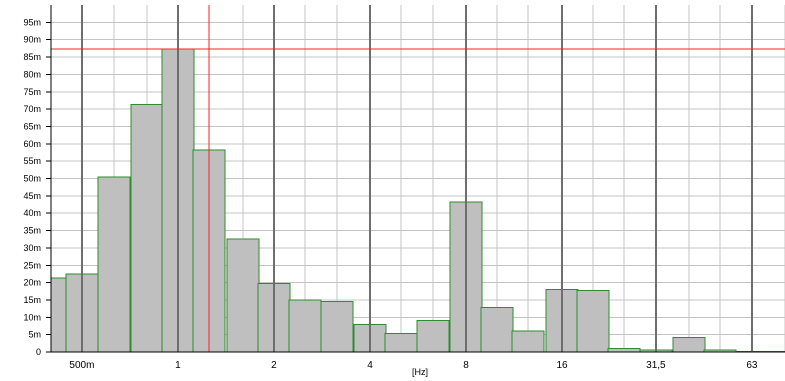  What do you see at coordinates (32, 144) in the screenshot?
I see `y-tick-label: 60m` at bounding box center [32, 144].